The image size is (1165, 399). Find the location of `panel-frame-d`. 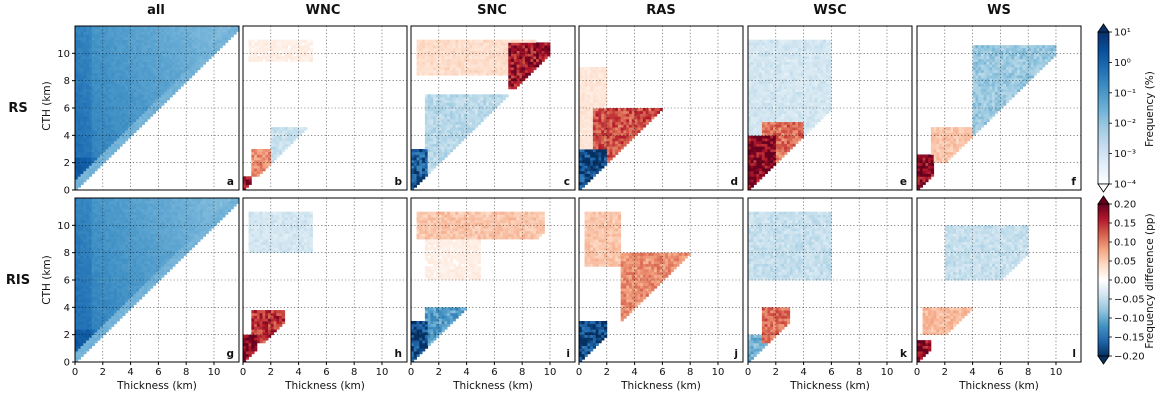

panel-frame-d is located at coordinates (661, 108).